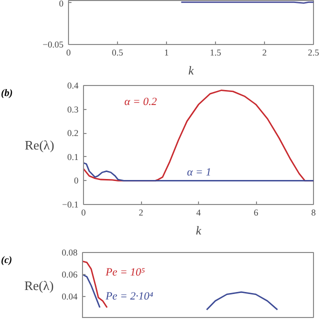 Image resolution: width=320 pixels, height=320 pixels. Describe the element at coordinates (256, 213) in the screenshot. I see `x-tick-label: 6` at that location.